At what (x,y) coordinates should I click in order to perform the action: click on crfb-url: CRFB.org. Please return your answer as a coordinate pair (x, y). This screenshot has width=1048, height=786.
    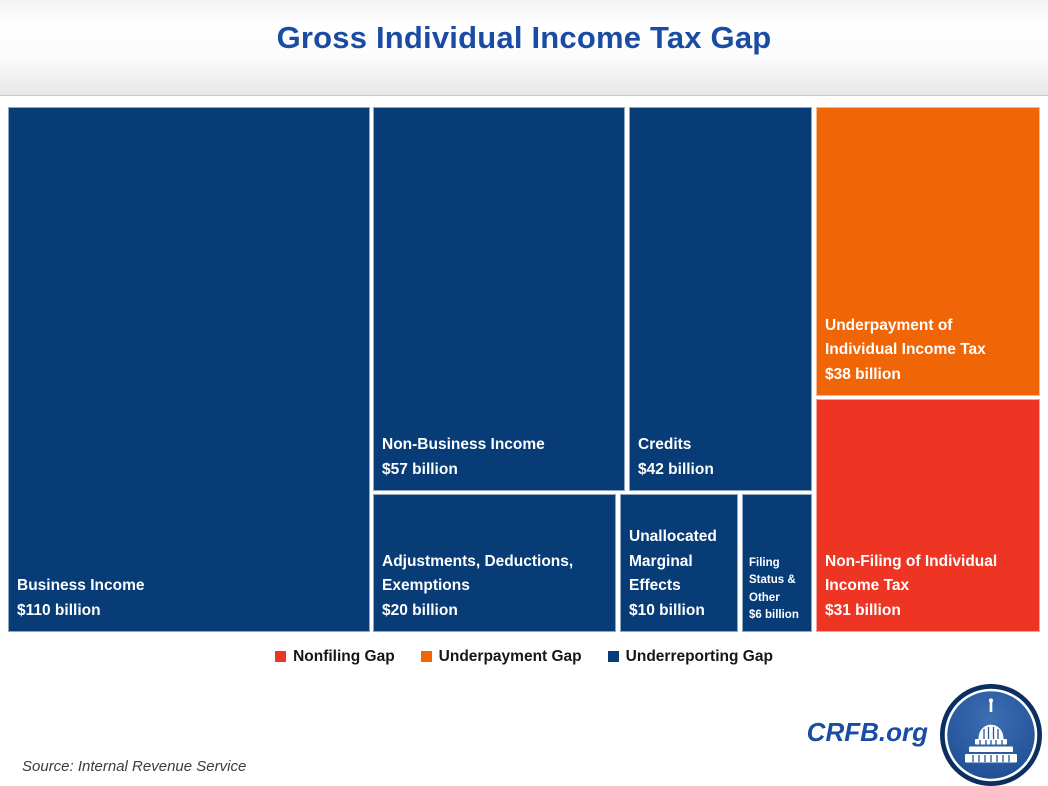
    Looking at the image, I should click on (867, 731).